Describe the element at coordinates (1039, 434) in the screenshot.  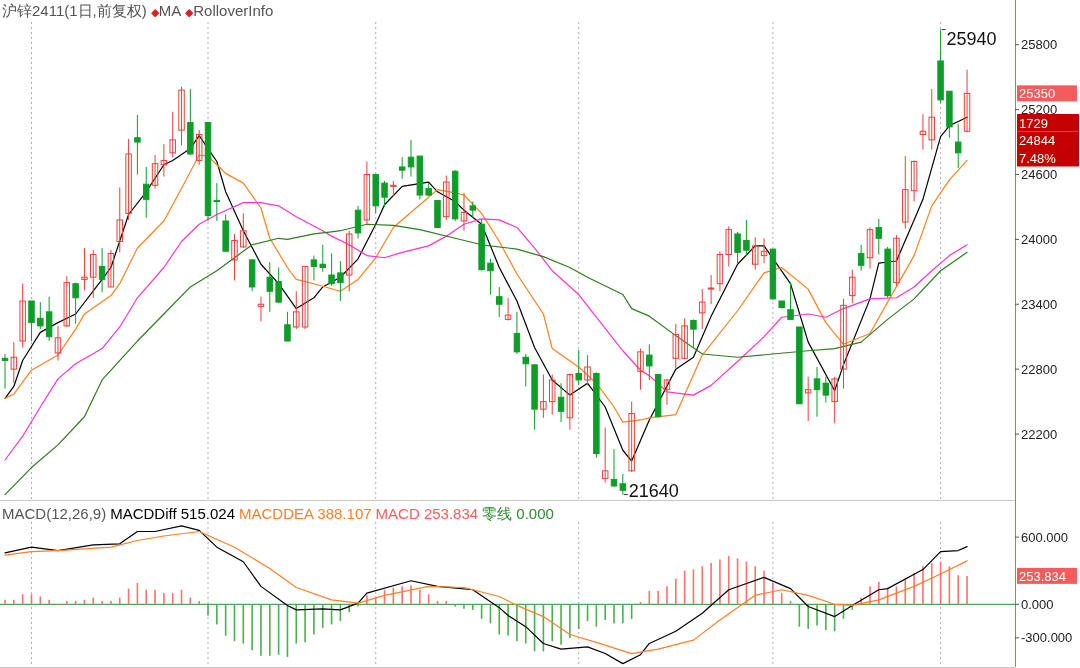
I see `y-tick-label: 22200` at that location.